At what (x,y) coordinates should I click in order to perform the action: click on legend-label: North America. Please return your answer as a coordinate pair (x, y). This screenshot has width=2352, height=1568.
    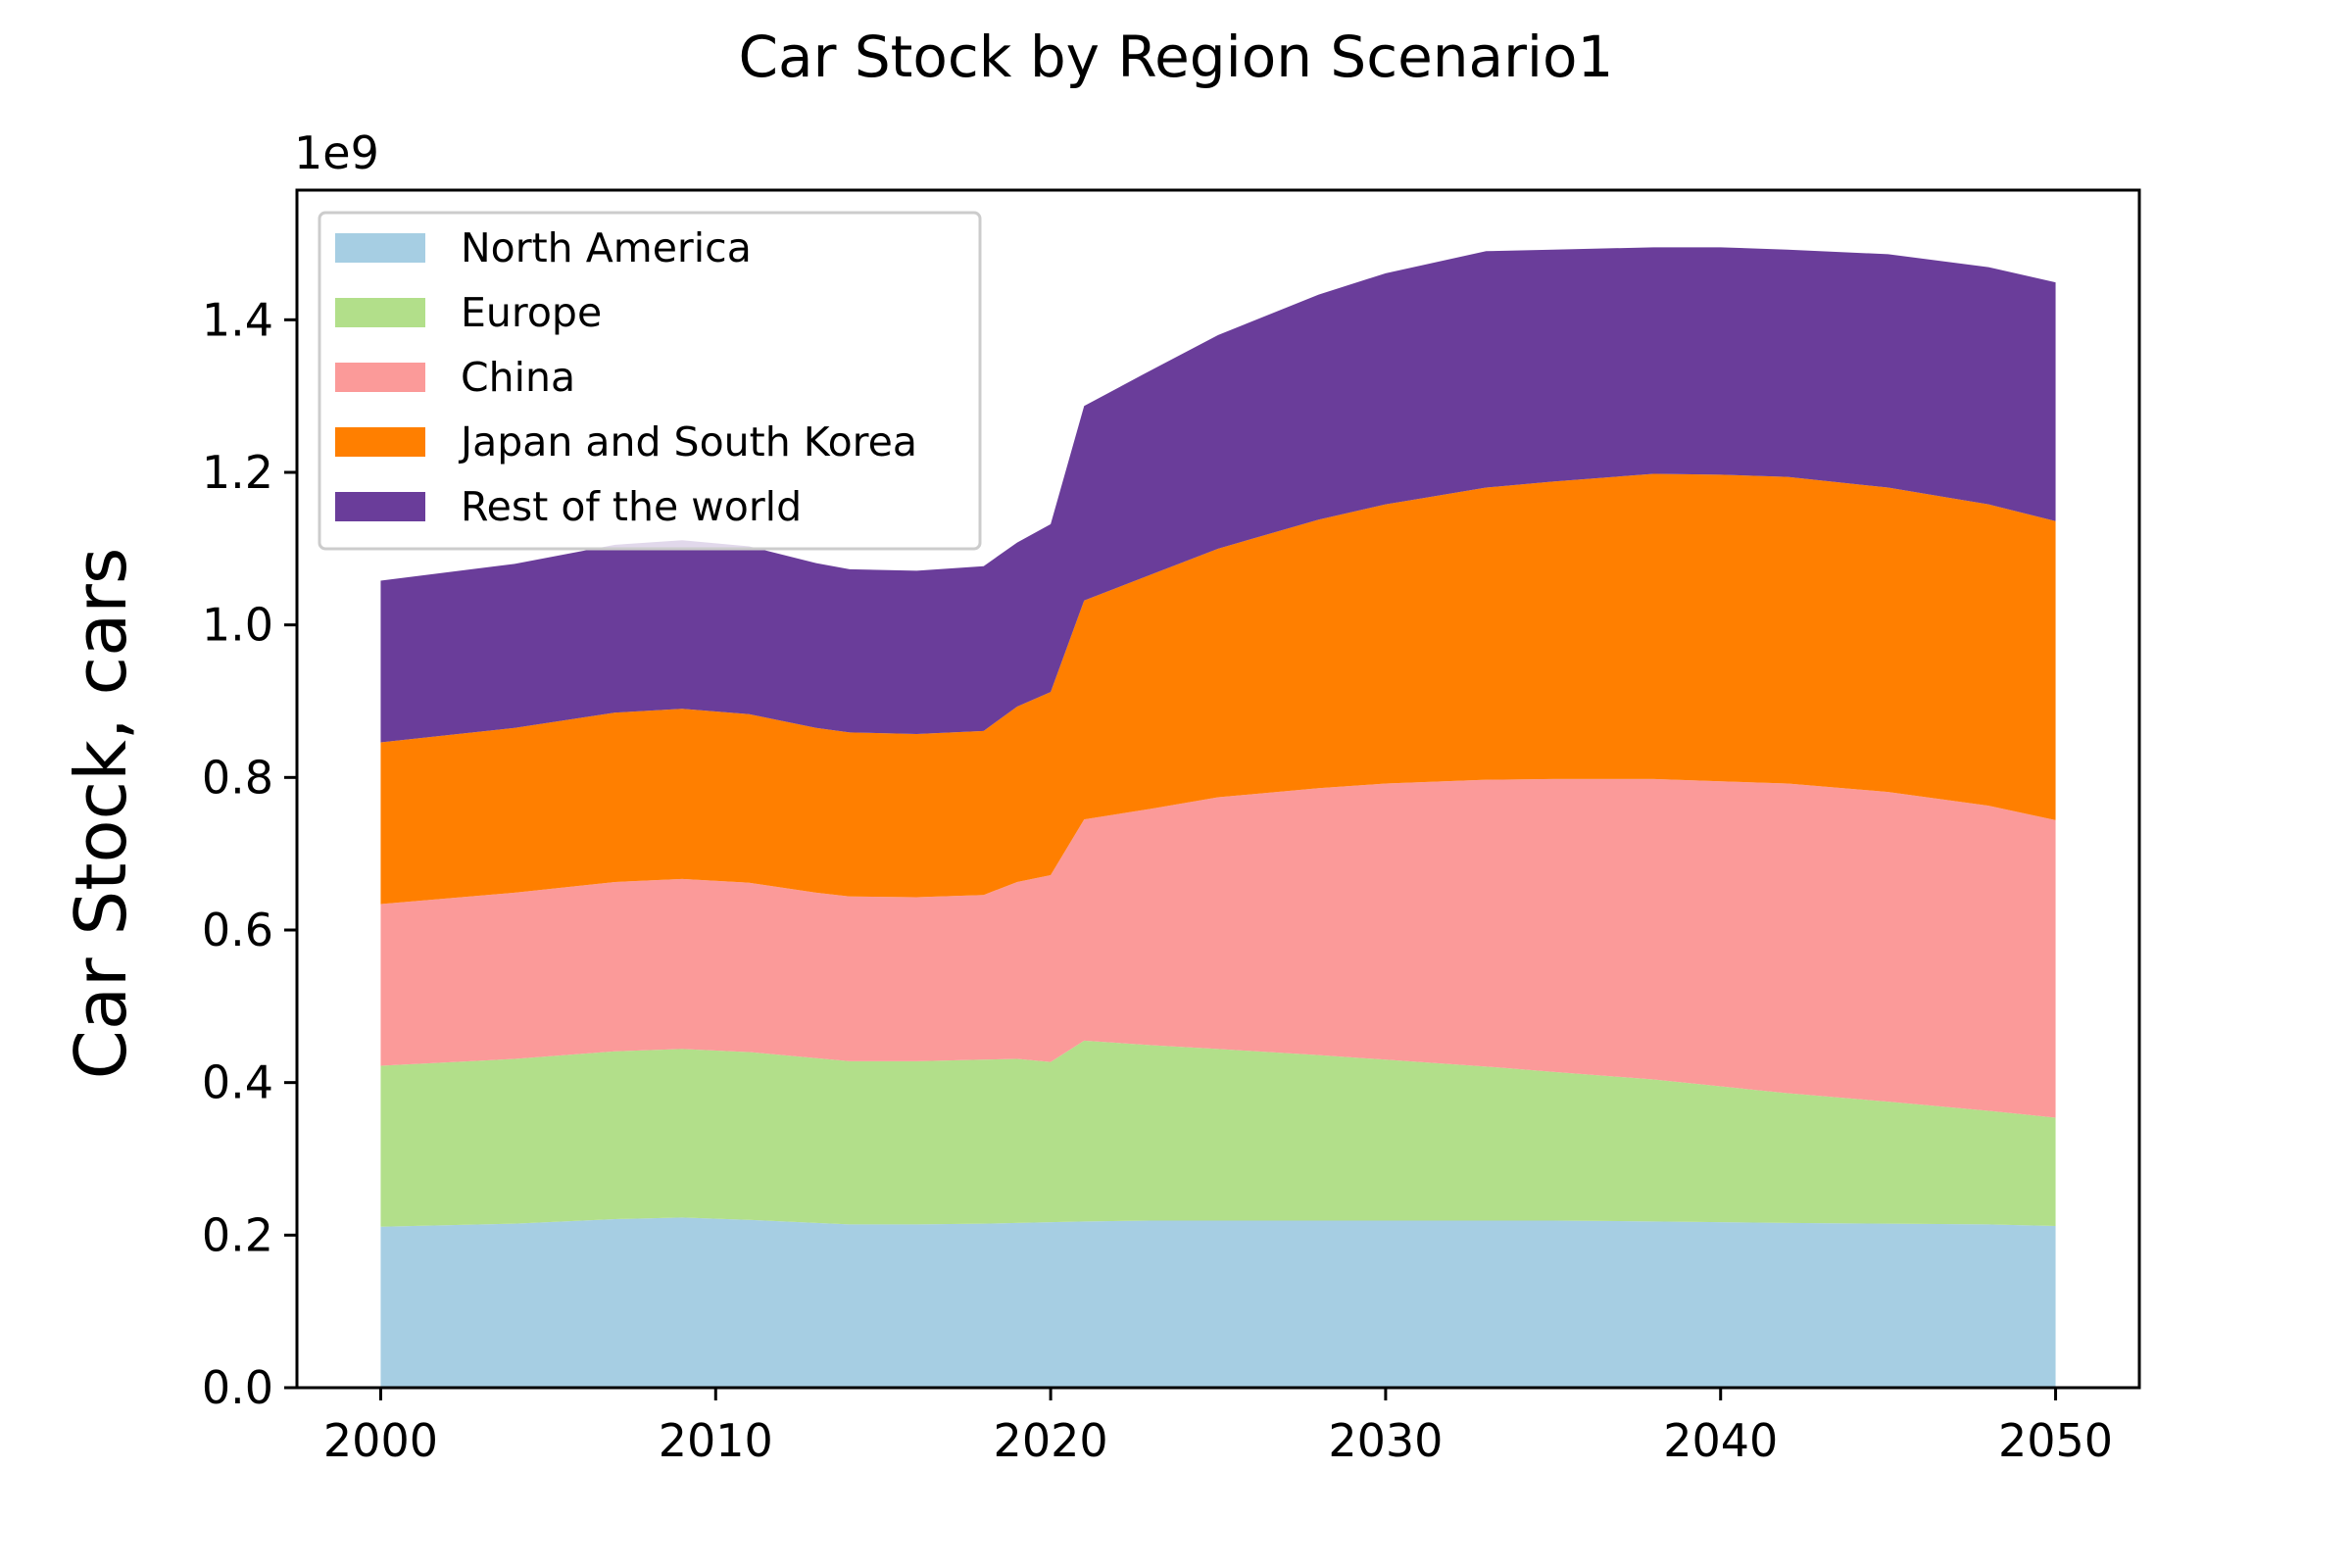
    Looking at the image, I should click on (606, 247).